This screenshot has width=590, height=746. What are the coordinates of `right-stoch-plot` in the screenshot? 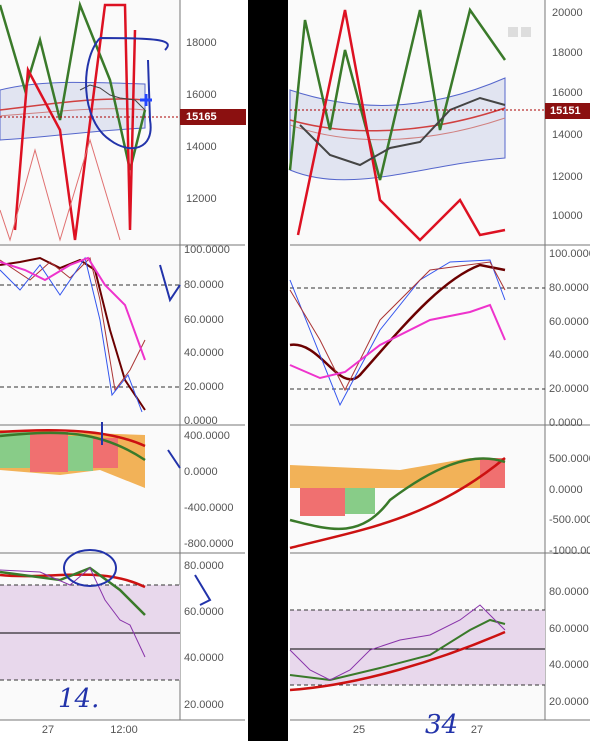 It's located at (417, 333).